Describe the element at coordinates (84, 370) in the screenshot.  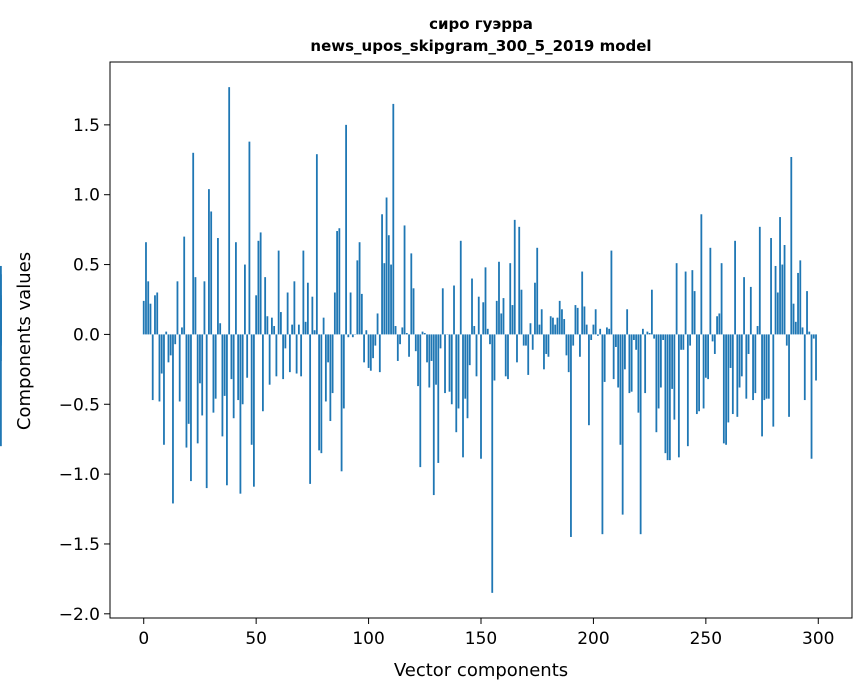
I see `y-axis-ticks: −2.0 −1.5 −1.0 −0.5 0.0 0.5 1.0 1.5` at that location.